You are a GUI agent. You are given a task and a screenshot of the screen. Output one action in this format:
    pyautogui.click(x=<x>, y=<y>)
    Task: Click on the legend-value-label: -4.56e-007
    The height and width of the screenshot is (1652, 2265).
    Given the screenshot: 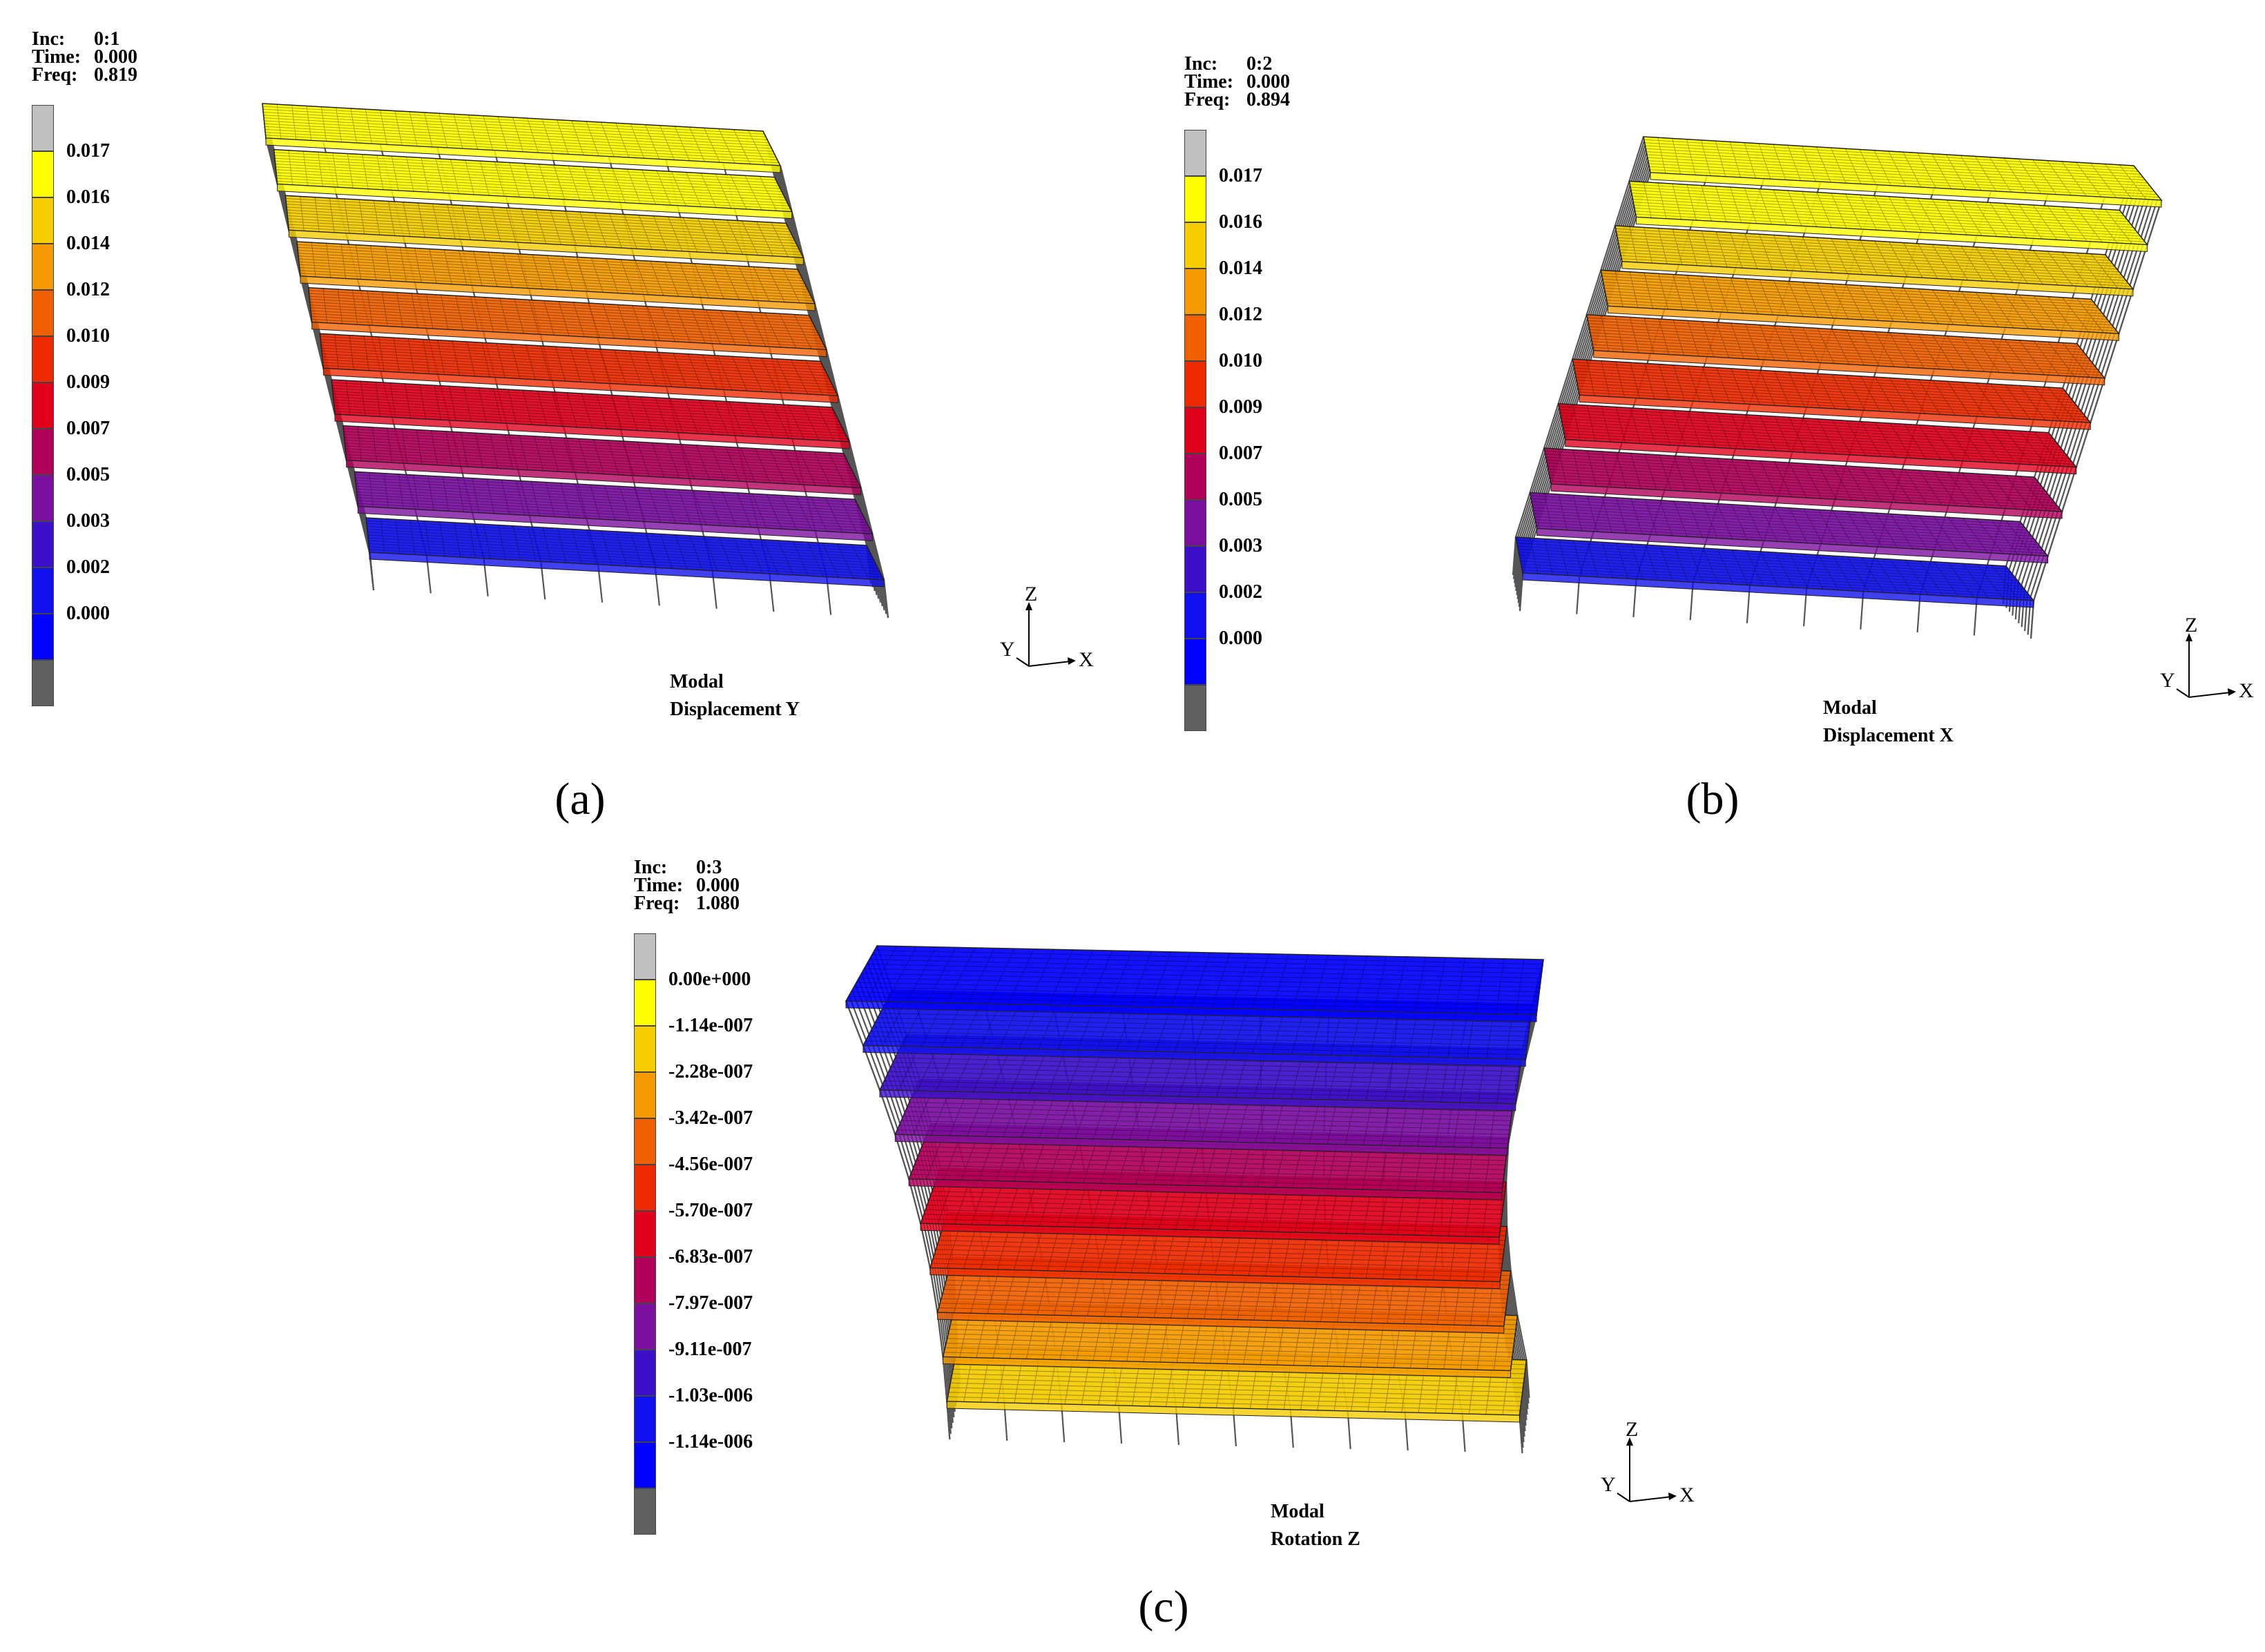 What is the action you would take?
    pyautogui.click(x=710, y=1164)
    